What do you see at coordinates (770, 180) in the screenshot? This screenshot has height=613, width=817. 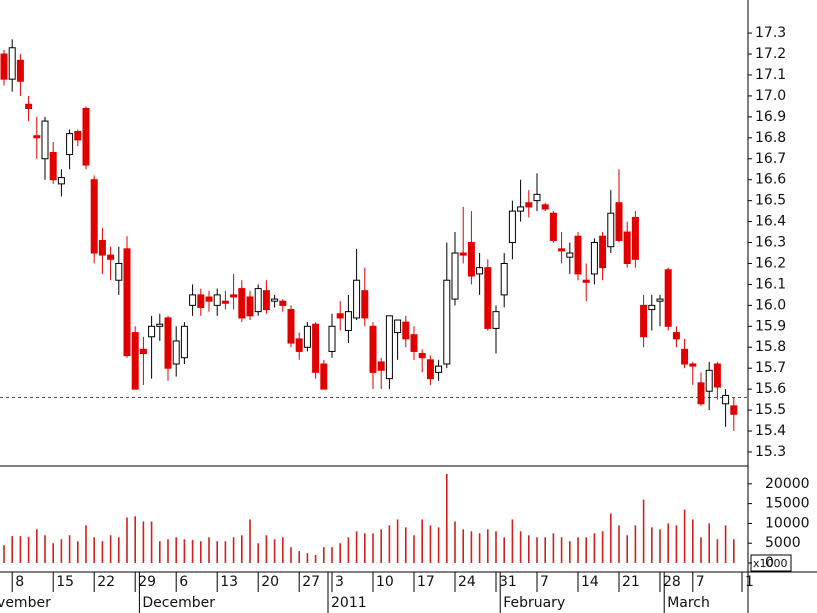 I see `y-tick-label: 16.6` at bounding box center [770, 180].